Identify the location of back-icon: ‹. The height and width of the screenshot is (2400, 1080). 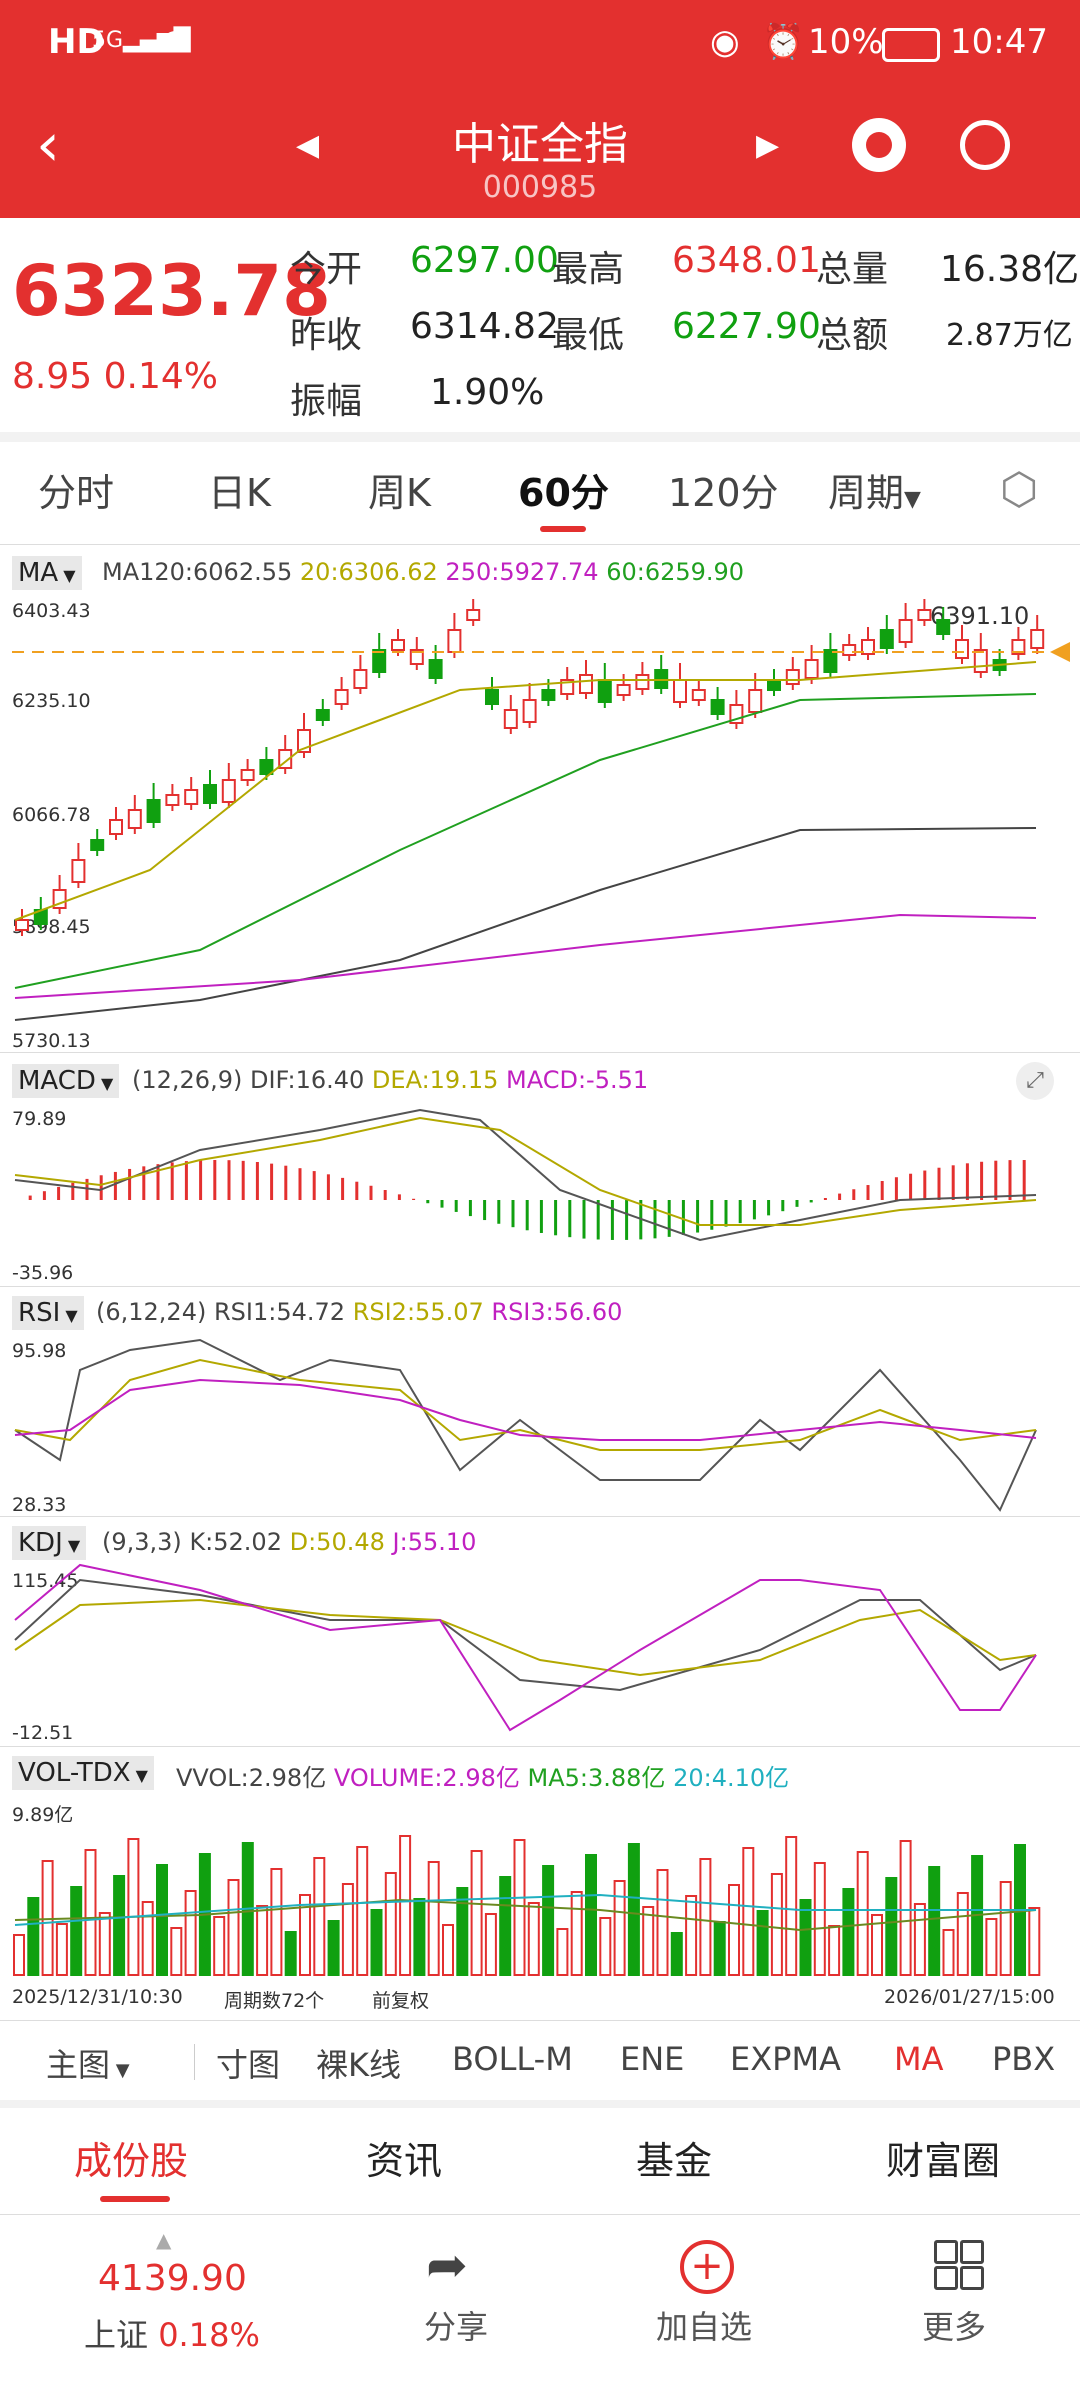
(48, 145).